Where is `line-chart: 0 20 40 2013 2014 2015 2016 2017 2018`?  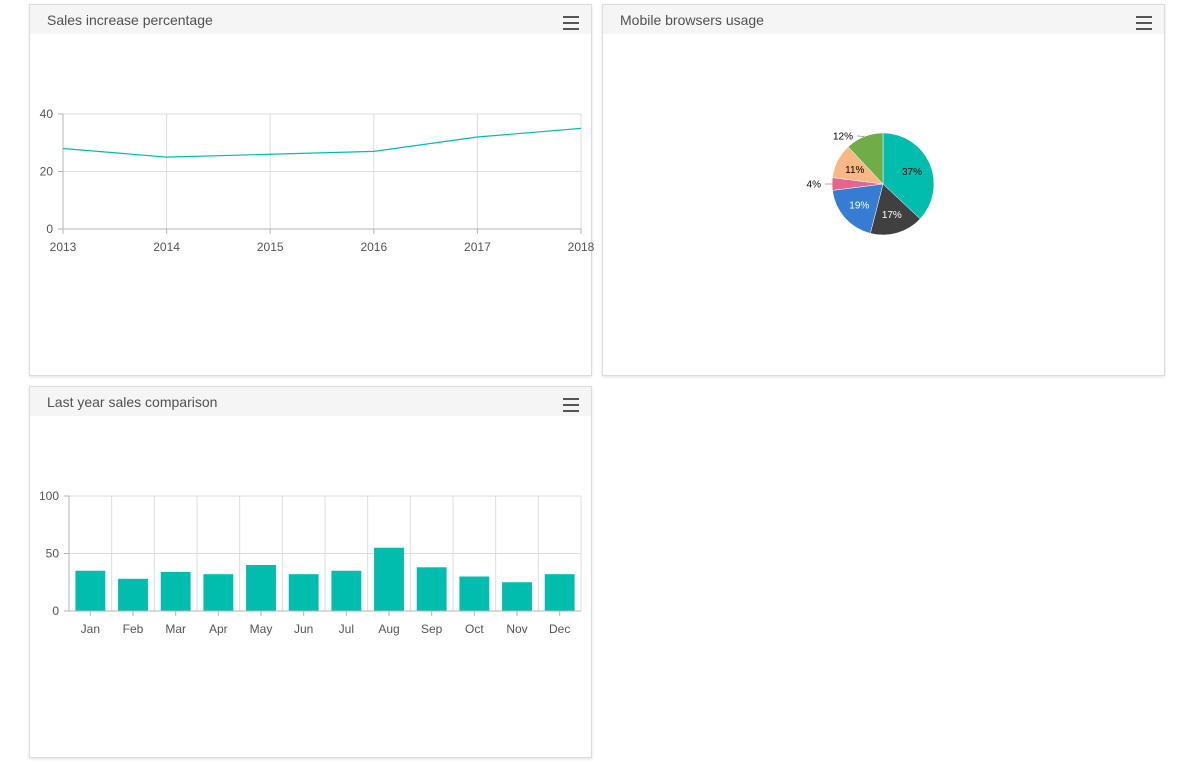
line-chart: 0 20 40 2013 2014 2015 2016 2017 2018 is located at coordinates (317, 180).